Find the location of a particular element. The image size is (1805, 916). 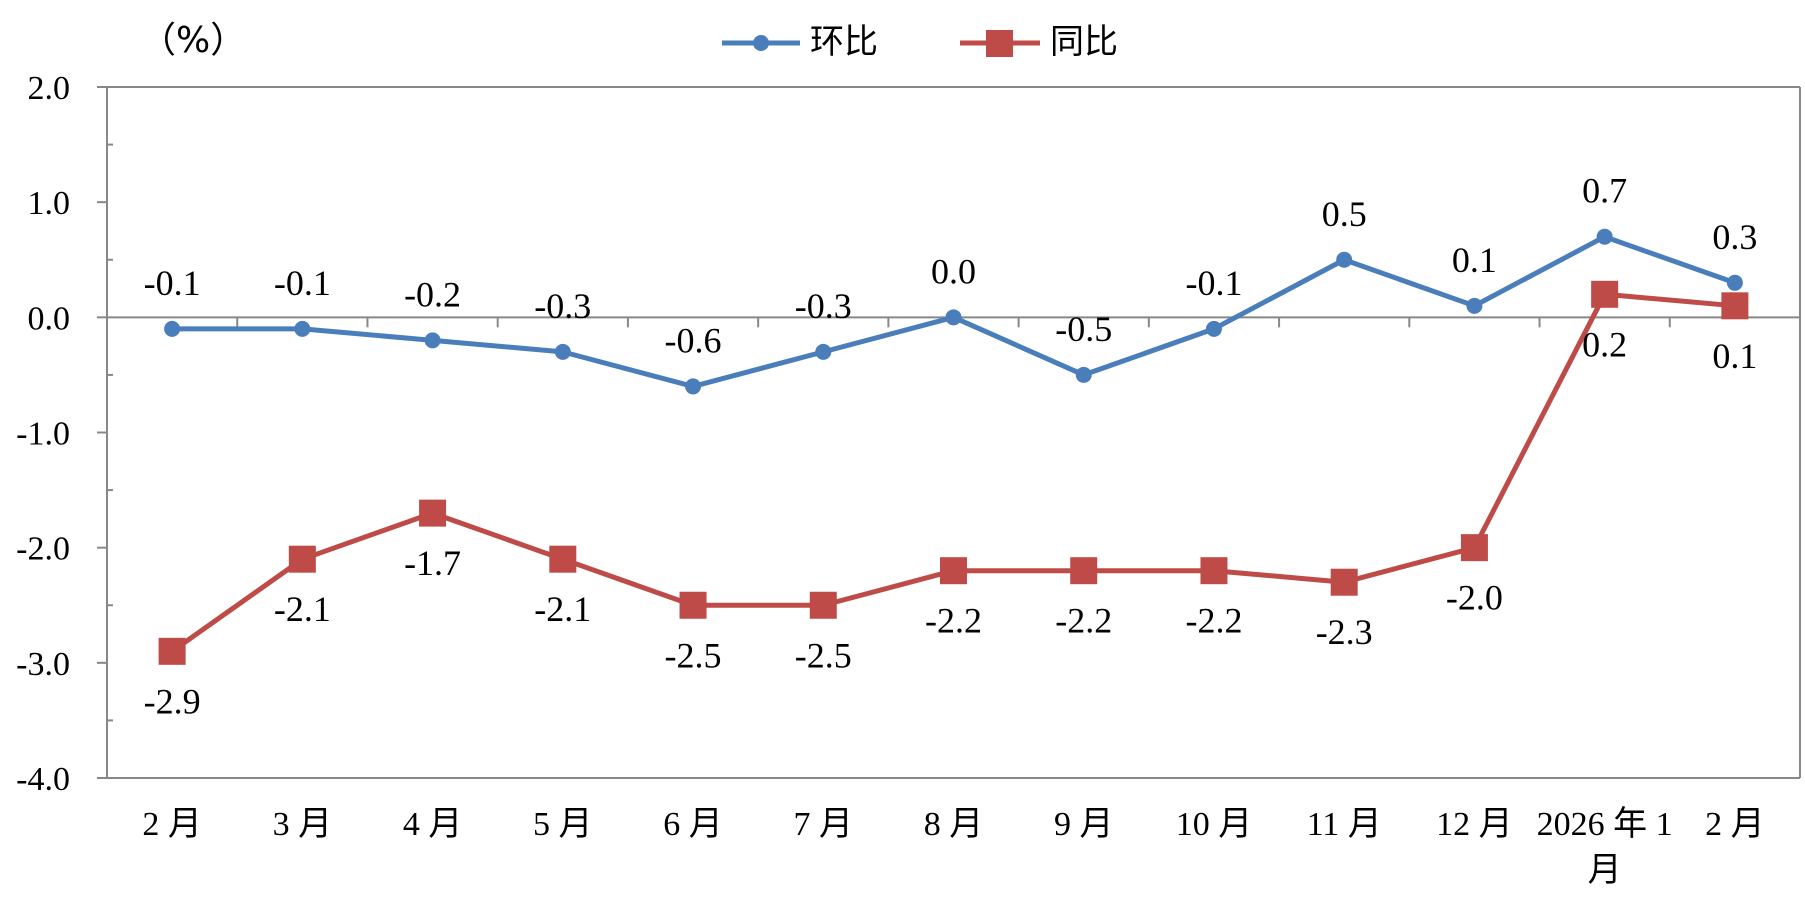

data-label-mom: -0.5 is located at coordinates (1083, 329).